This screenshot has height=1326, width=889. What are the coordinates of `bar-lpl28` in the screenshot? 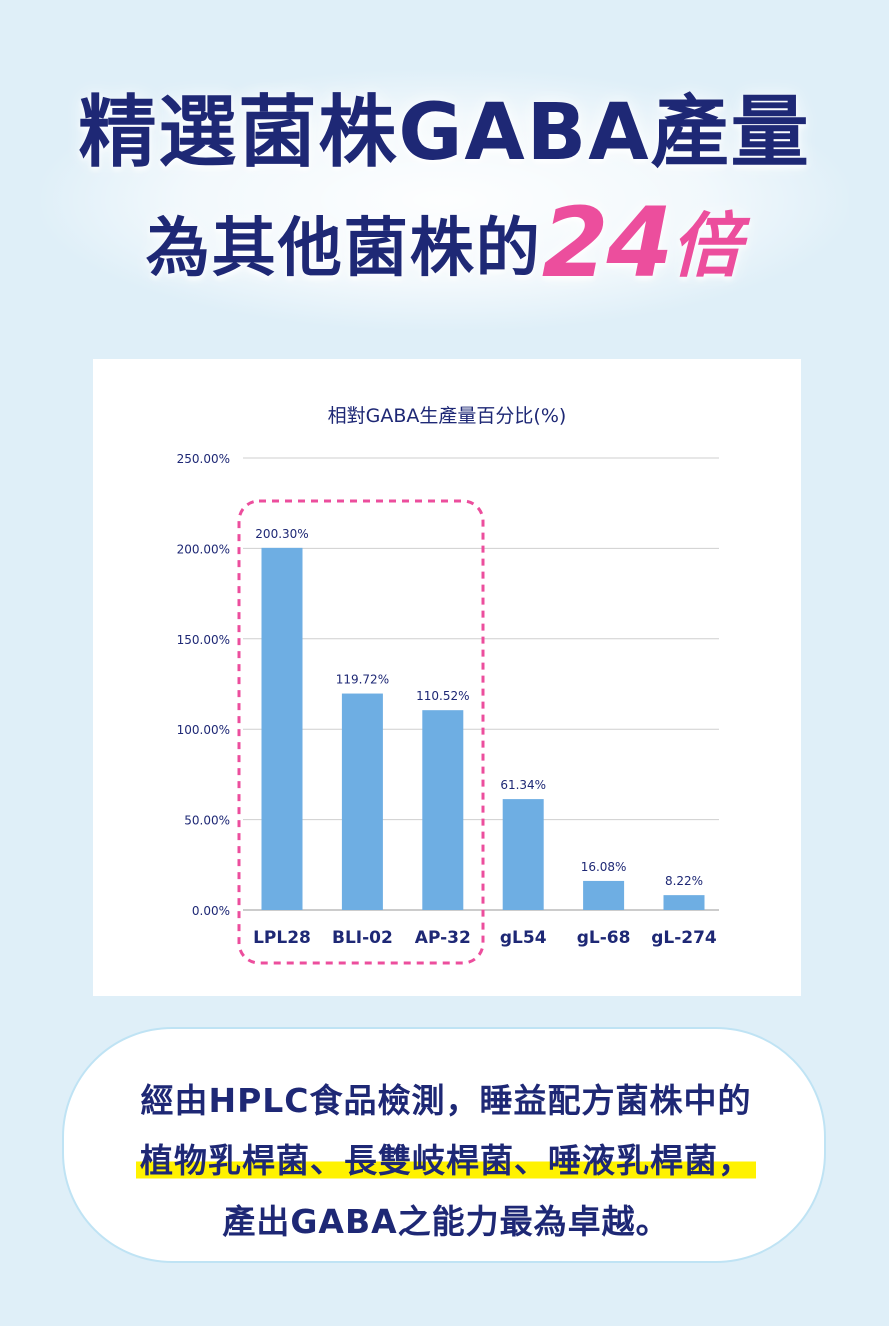 It's located at (282, 728).